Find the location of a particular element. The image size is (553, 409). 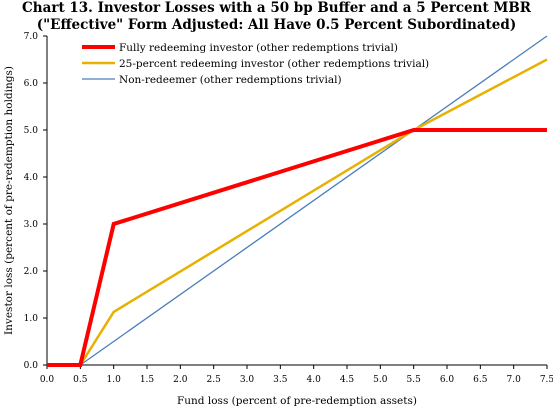

x-tick-label: 7.0 is located at coordinates (514, 380).